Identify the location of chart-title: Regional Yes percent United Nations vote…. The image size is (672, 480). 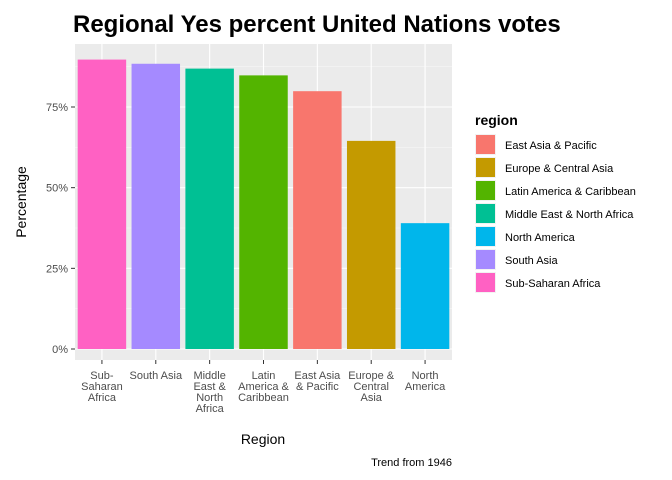
(317, 24).